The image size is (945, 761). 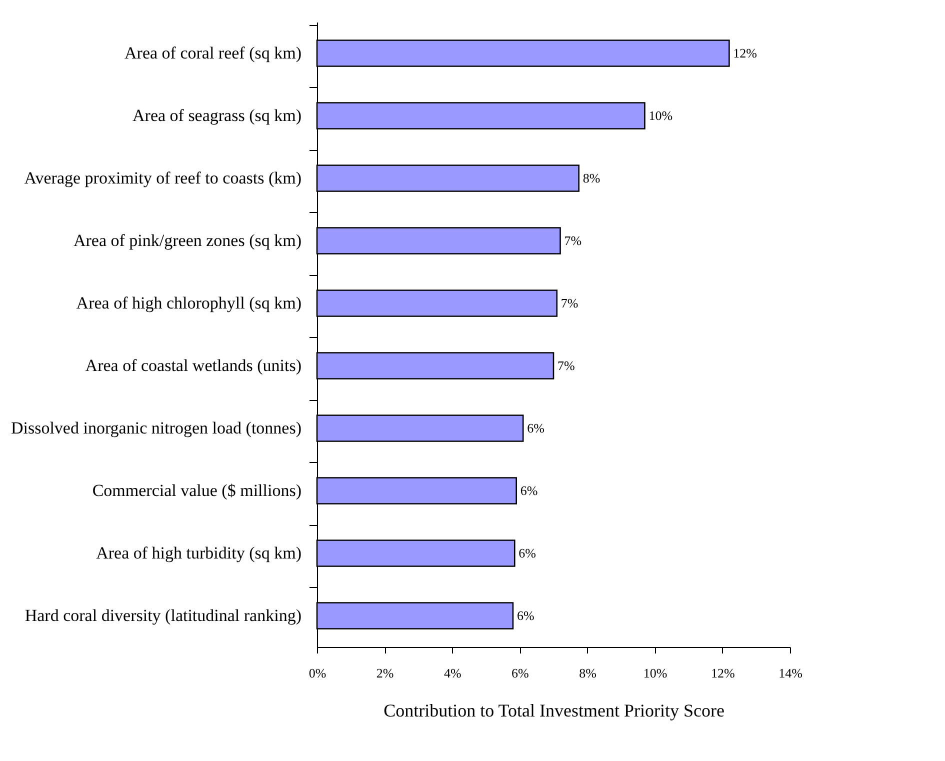 What do you see at coordinates (199, 552) in the screenshot?
I see `y-tick-label: Area of high turbidity (sq km)` at bounding box center [199, 552].